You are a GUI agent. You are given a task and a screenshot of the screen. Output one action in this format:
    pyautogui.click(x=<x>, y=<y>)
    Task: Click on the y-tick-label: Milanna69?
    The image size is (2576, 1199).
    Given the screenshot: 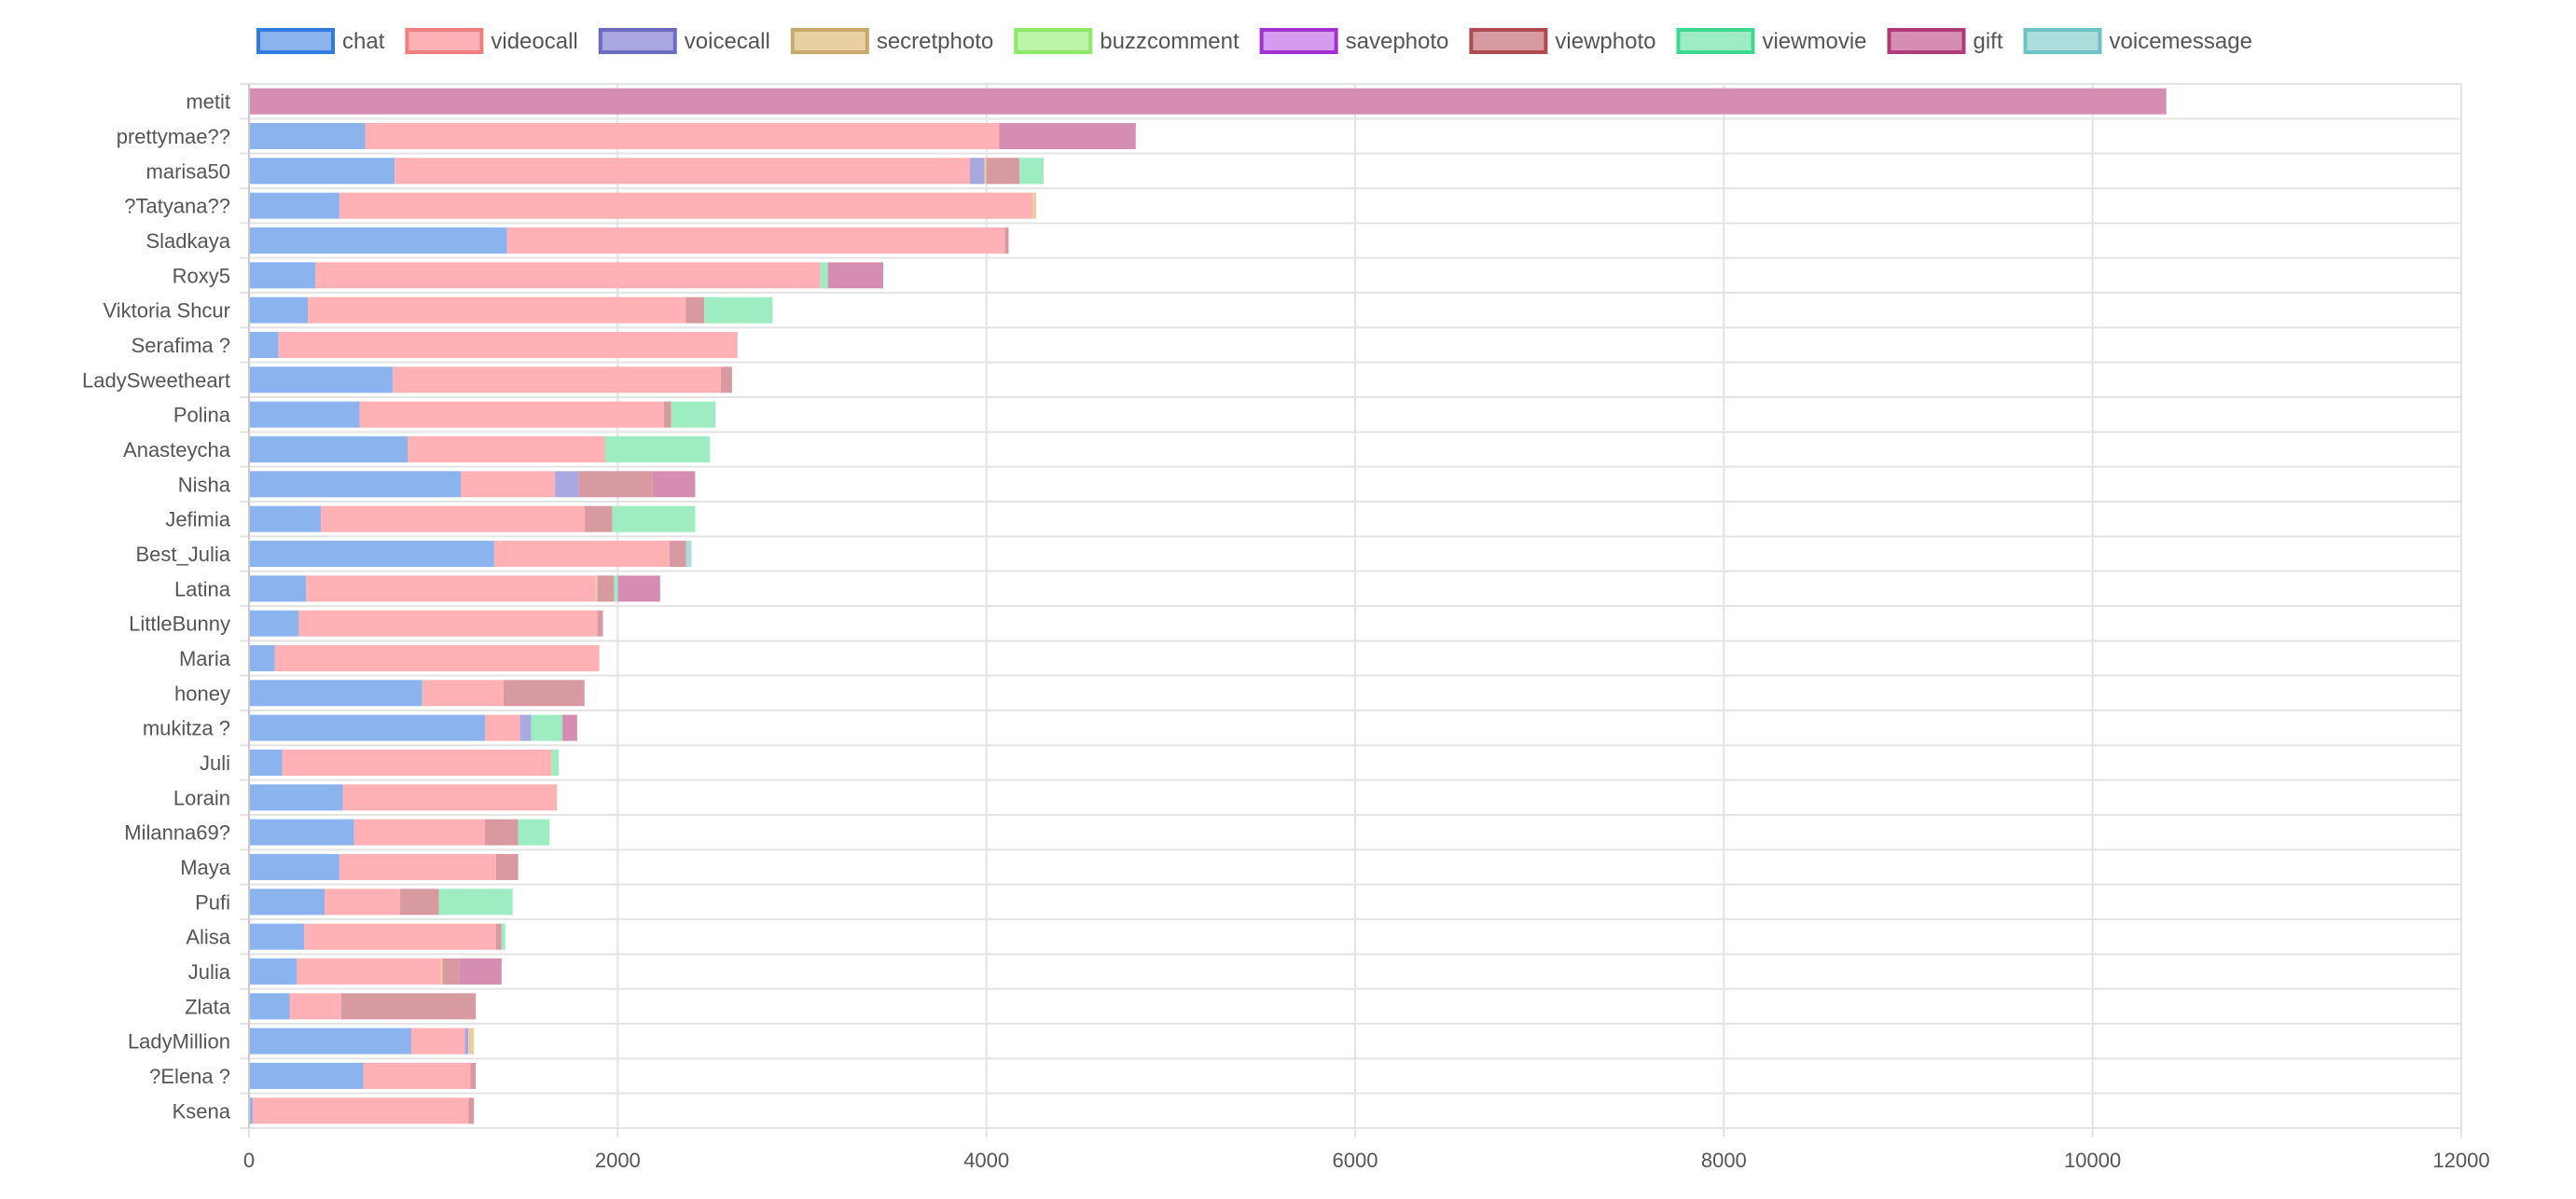 What is the action you would take?
    pyautogui.click(x=177, y=833)
    